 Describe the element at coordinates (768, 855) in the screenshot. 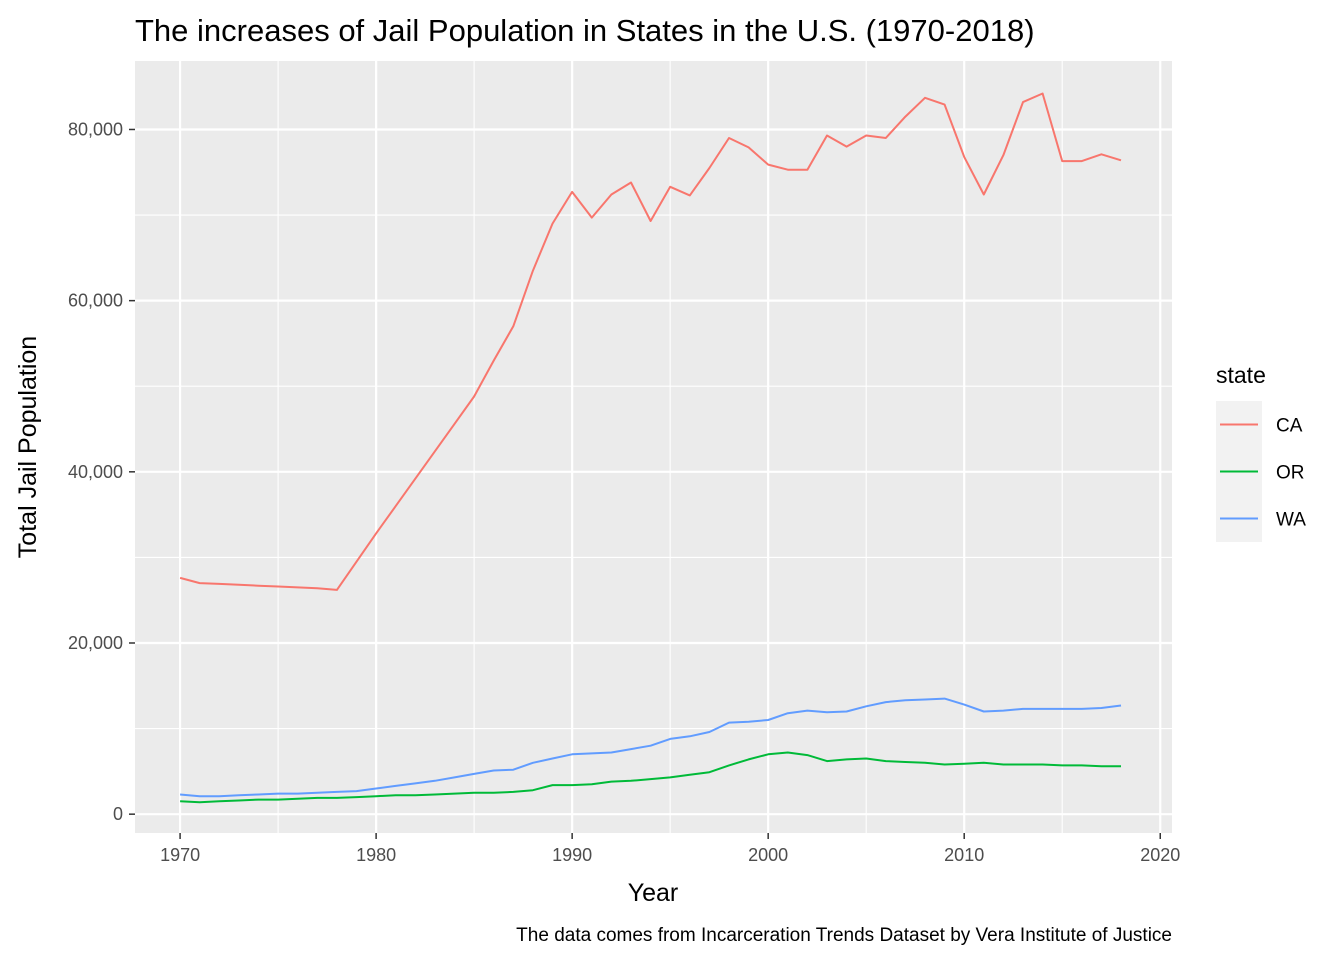

I see `x-tick-label: 2000` at that location.